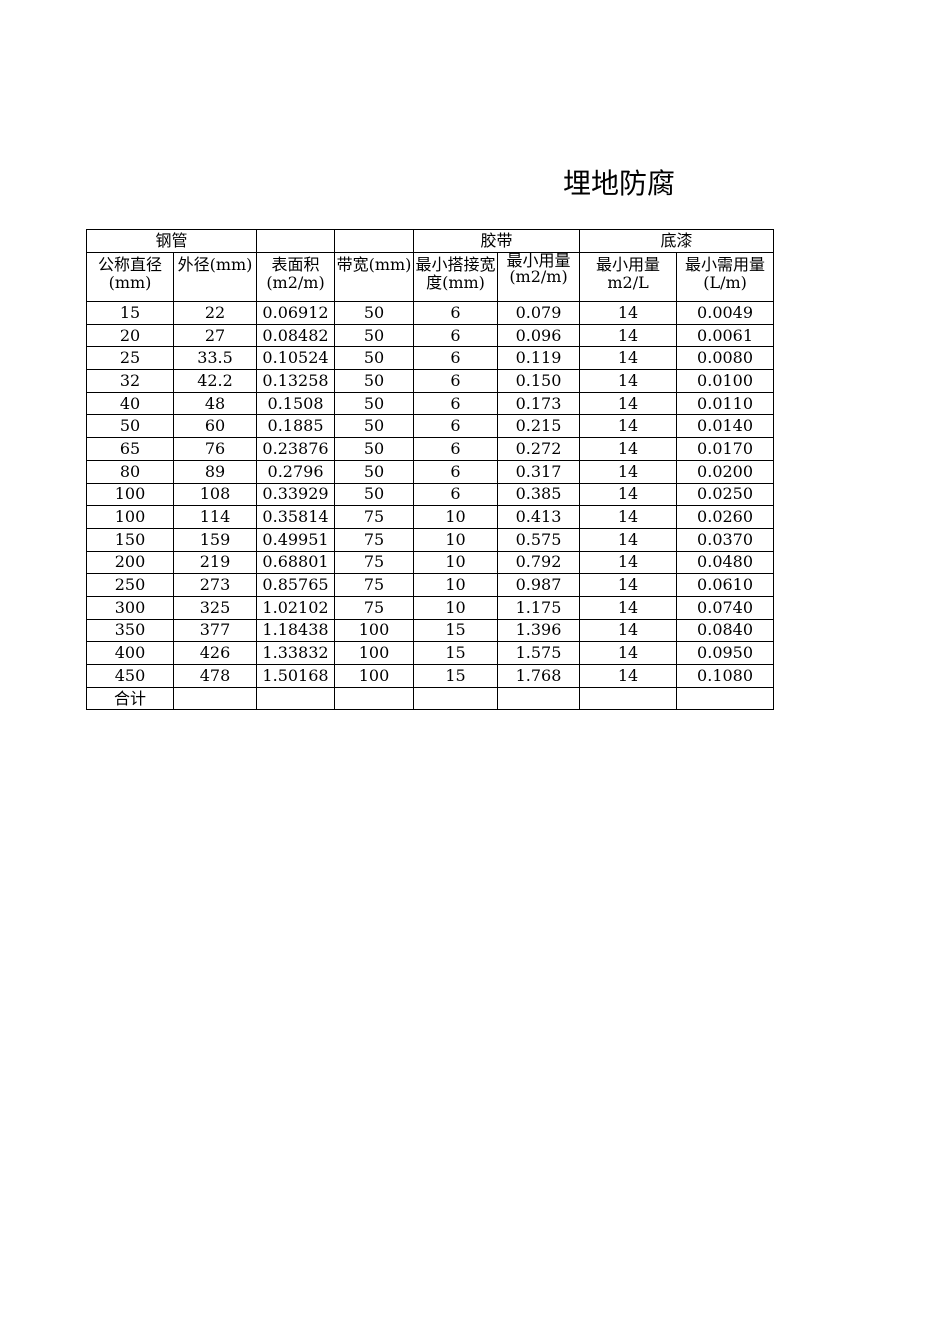 The width and height of the screenshot is (950, 1344). I want to click on table-row: 350 377 1.18438 100 15 1.396 14 0.0840, so click(430, 630).